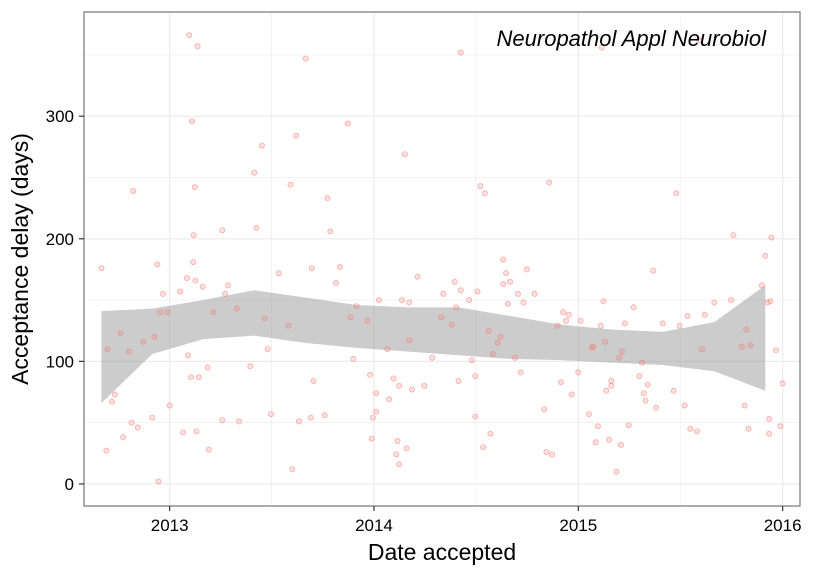 The height and width of the screenshot is (570, 825). I want to click on x-axis-title: Date accepted, so click(442, 552).